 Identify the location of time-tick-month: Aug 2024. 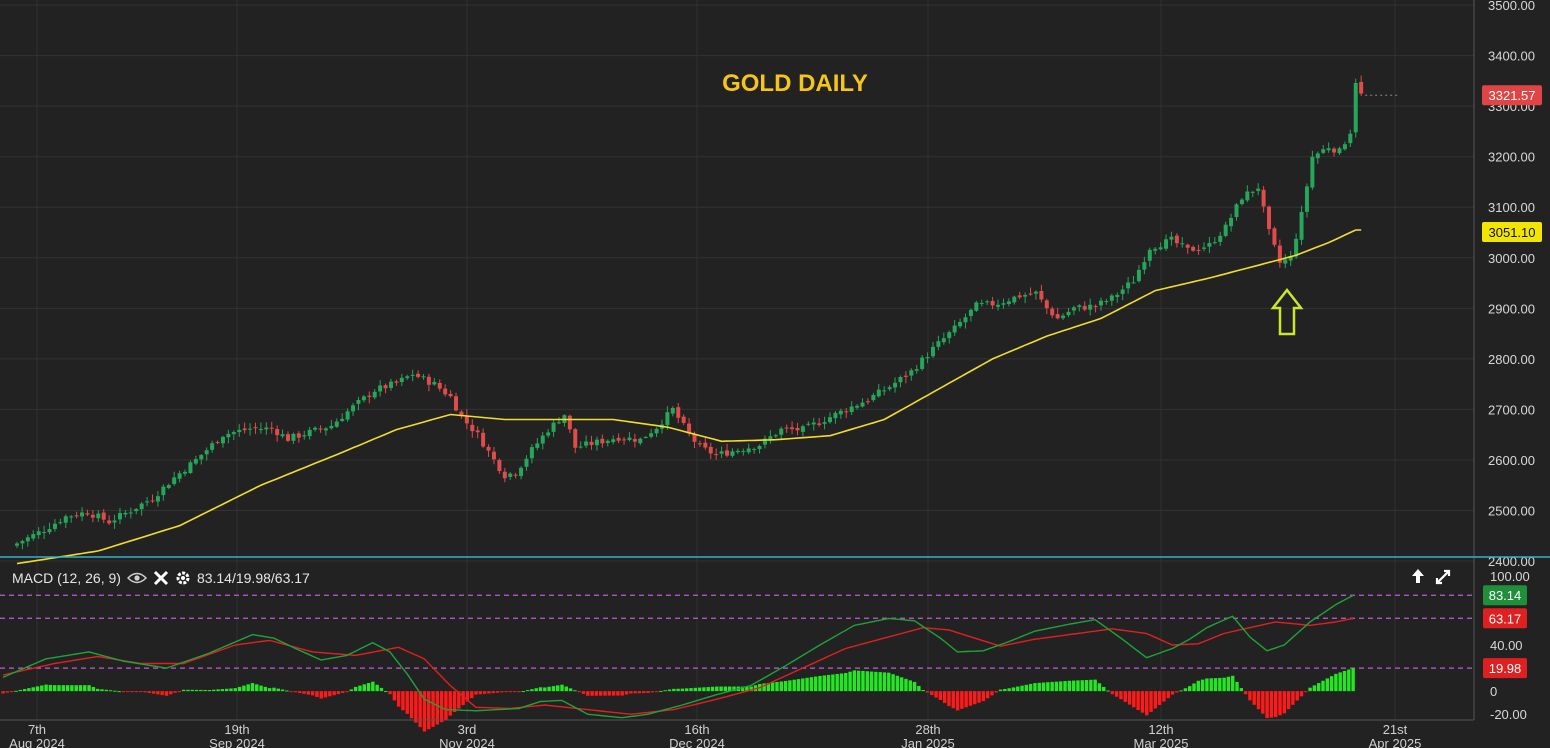
(37, 742).